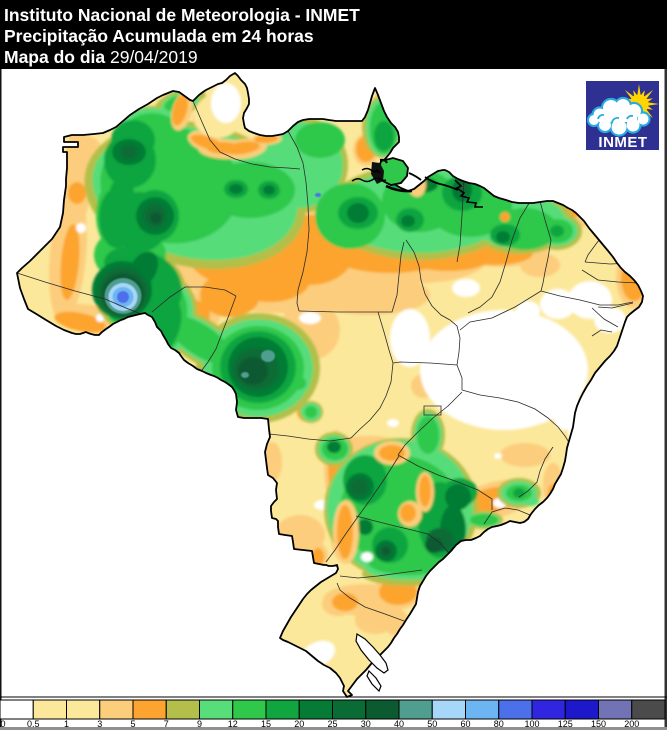 The height and width of the screenshot is (730, 667). I want to click on svg-text:Precipitação Acumulada em 24 h: Precipitação Acumulada em 24 horas, so click(159, 36).